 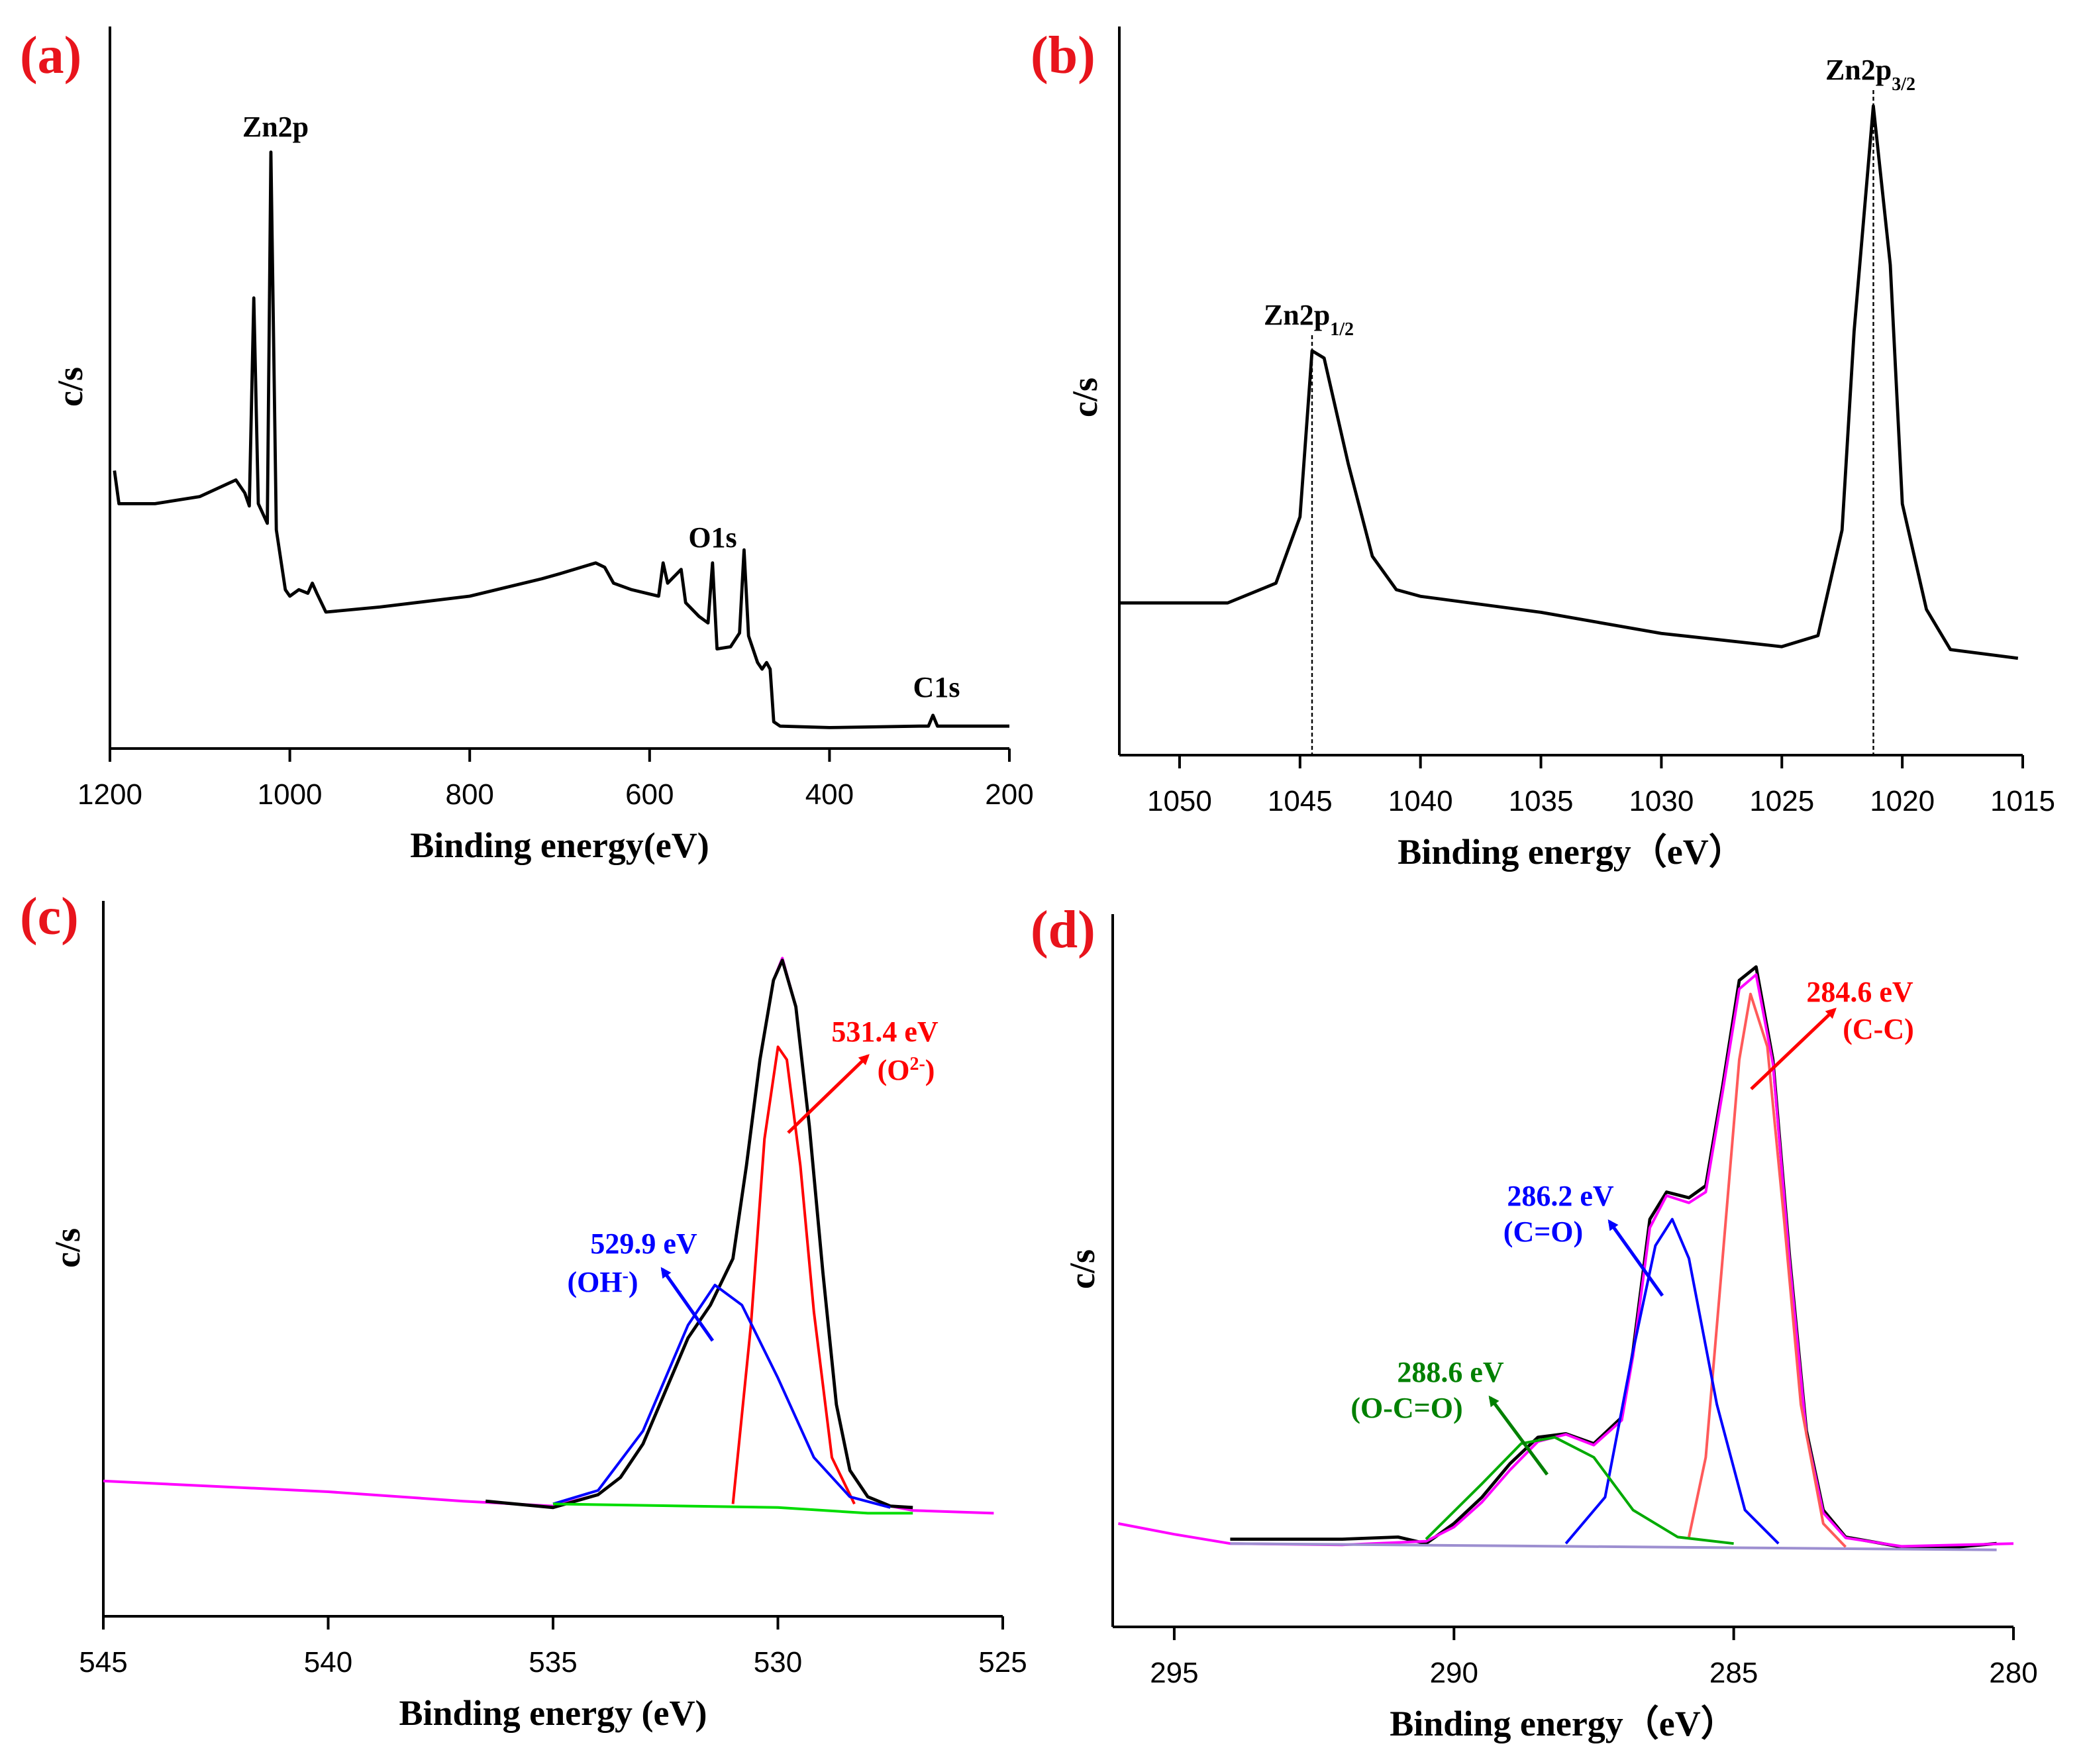 I want to click on panel-label: (d), so click(x=1063, y=930).